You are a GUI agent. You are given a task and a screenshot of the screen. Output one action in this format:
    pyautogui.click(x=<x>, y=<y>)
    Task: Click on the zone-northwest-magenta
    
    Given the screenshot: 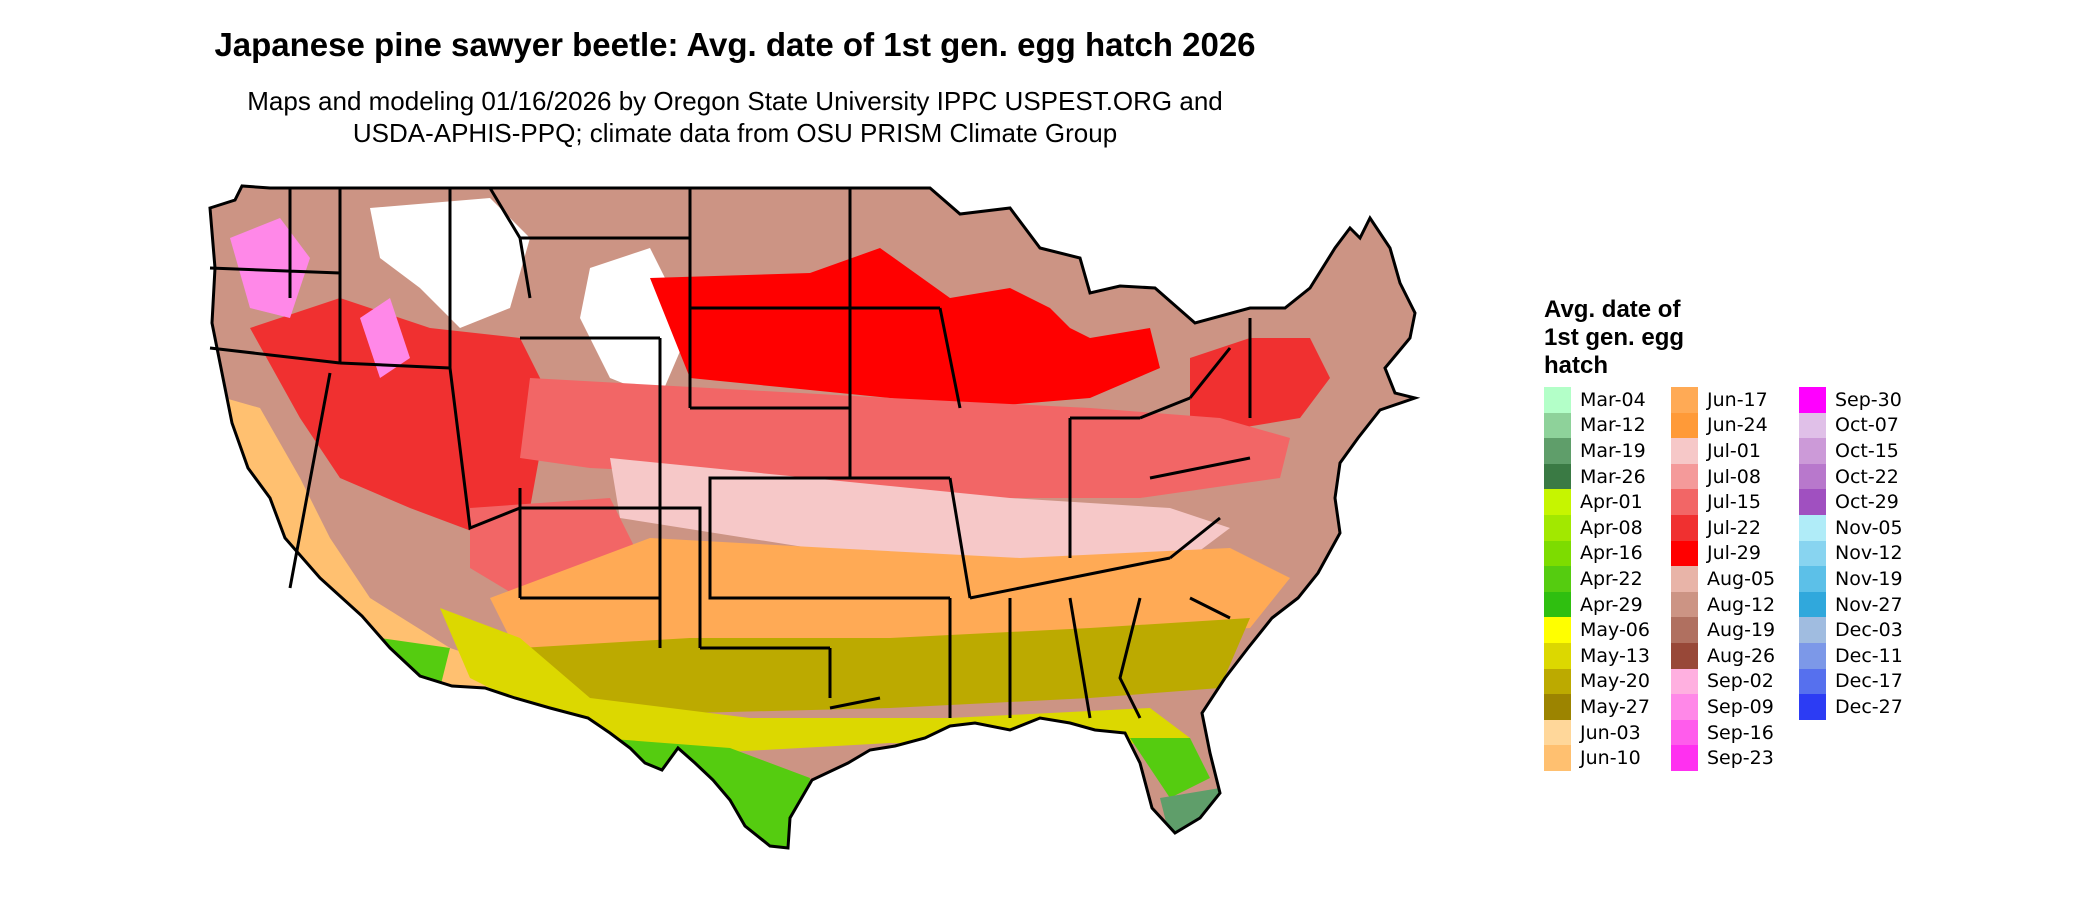 What is the action you would take?
    pyautogui.click(x=480, y=358)
    